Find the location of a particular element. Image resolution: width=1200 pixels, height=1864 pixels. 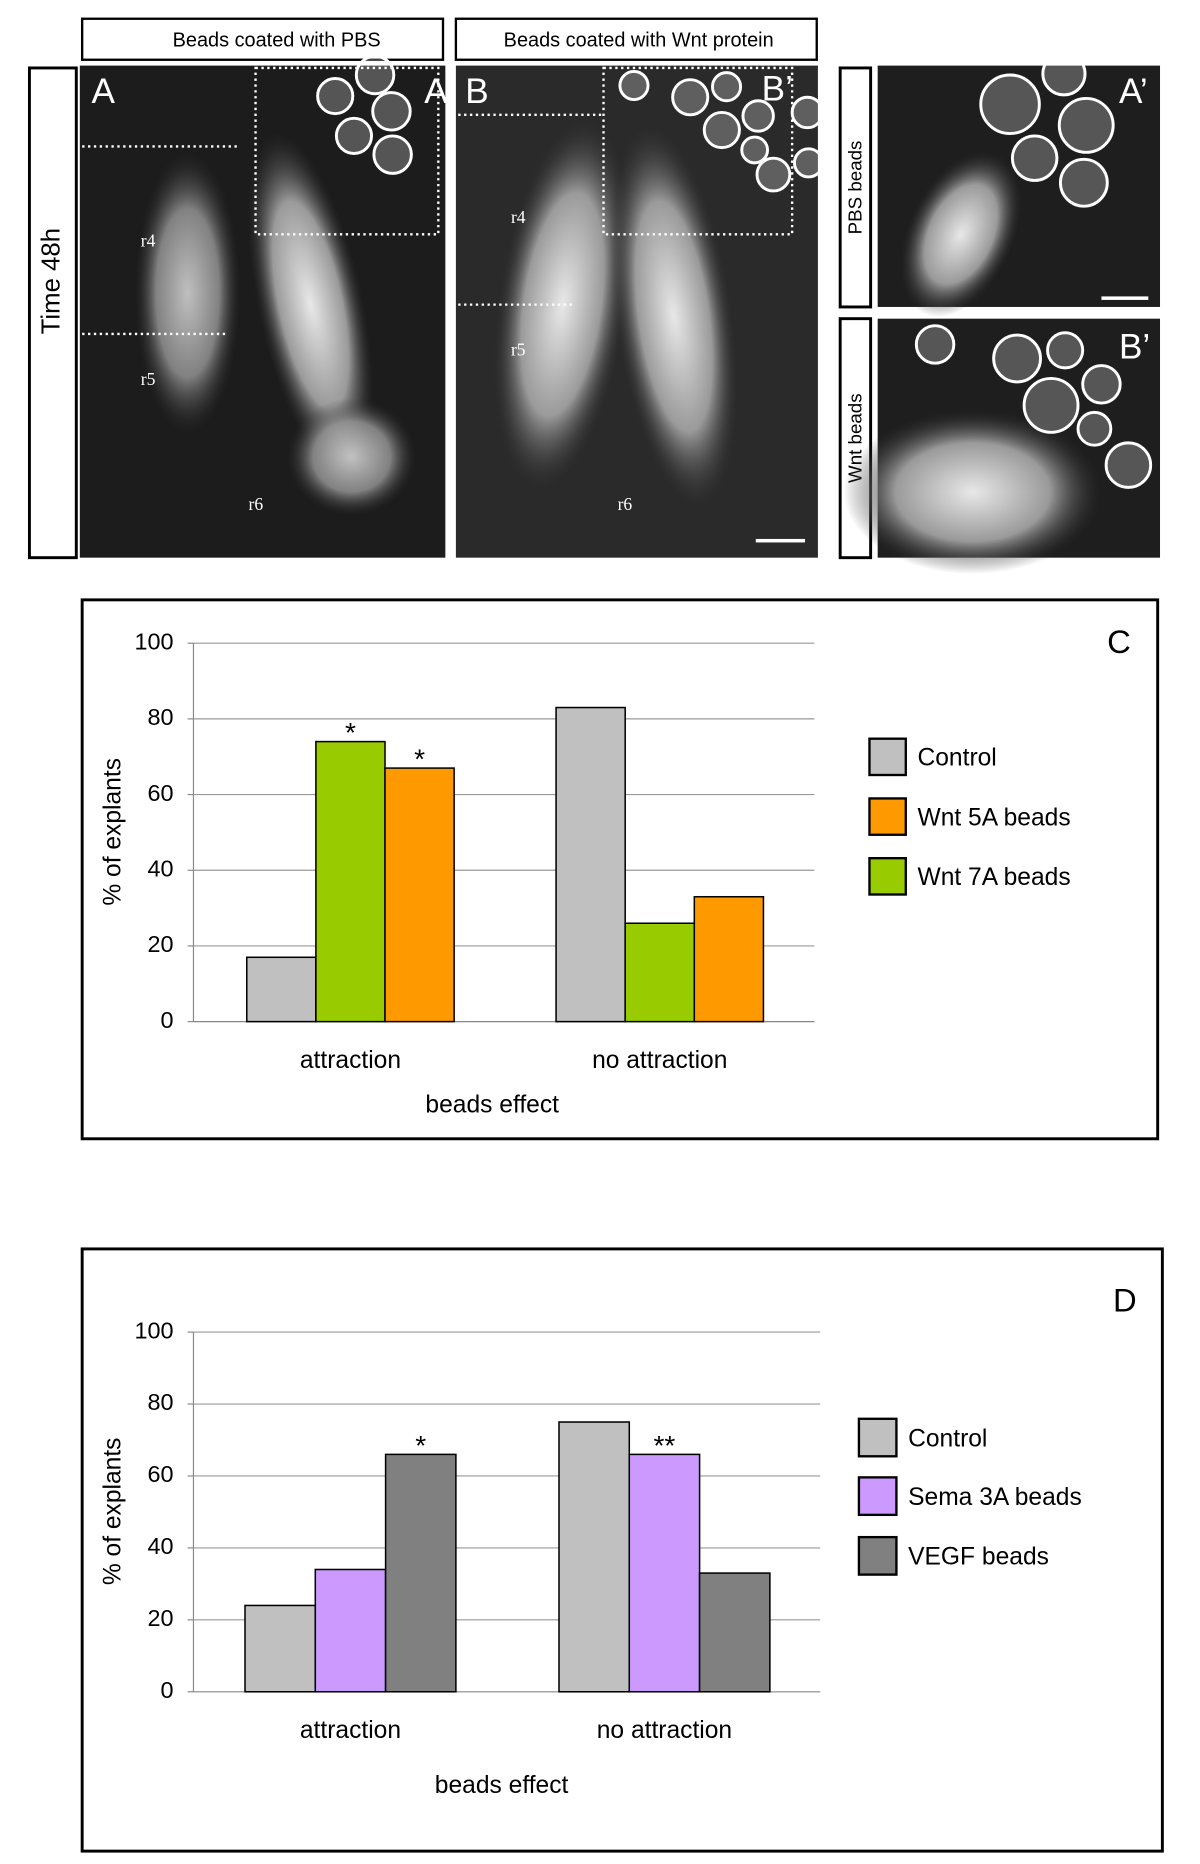

legend-label: Wnt 7A beads is located at coordinates (994, 877).